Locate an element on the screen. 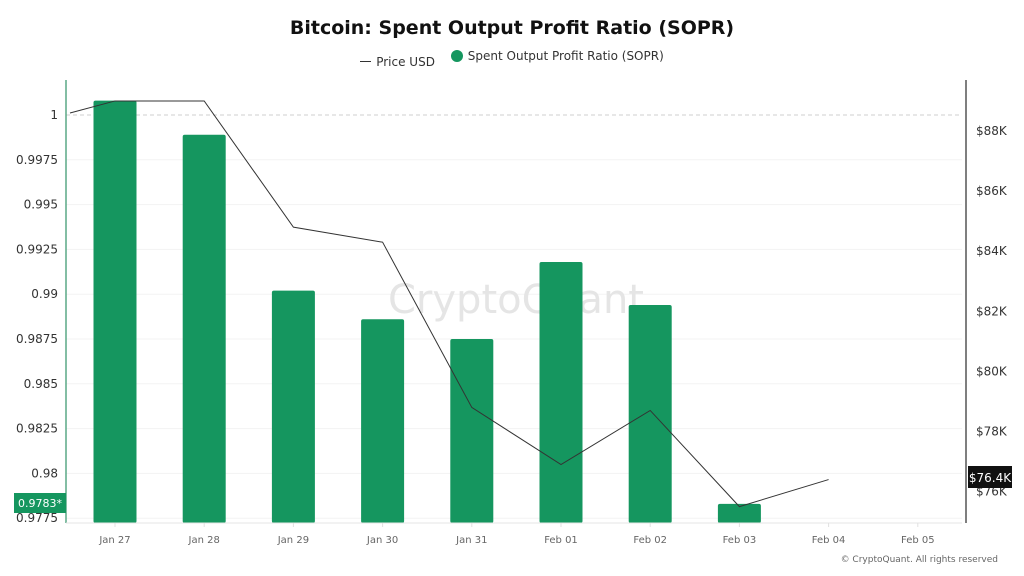  legend-label-sopr: Spent Output Profit Ratio (SOPR) is located at coordinates (565, 56).